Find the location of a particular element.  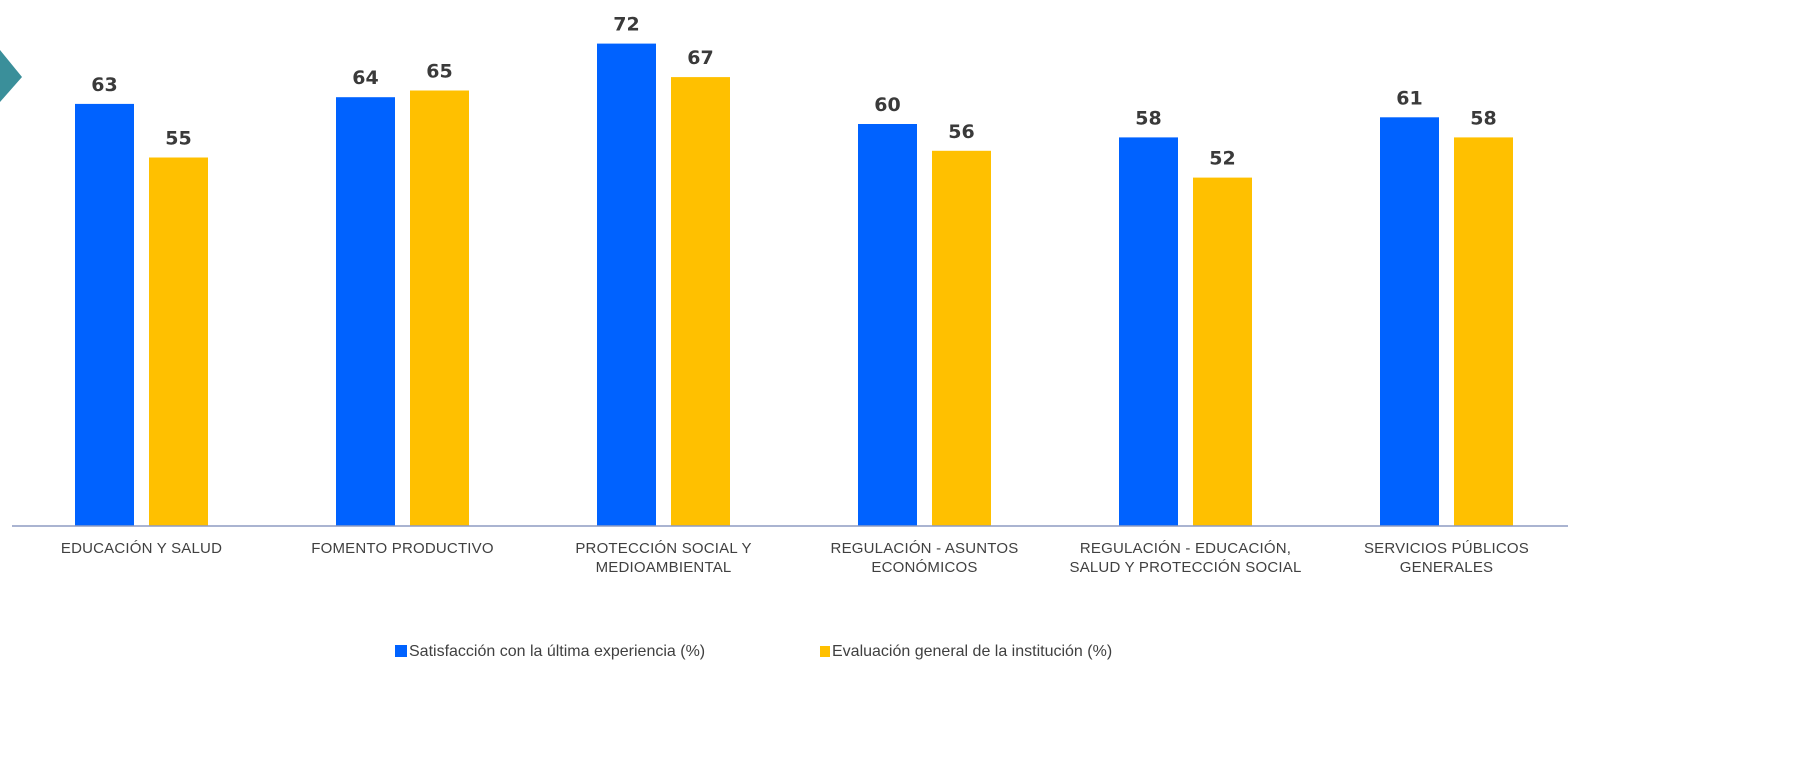

value-label-series-2-cat-4: 56 is located at coordinates (961, 132).